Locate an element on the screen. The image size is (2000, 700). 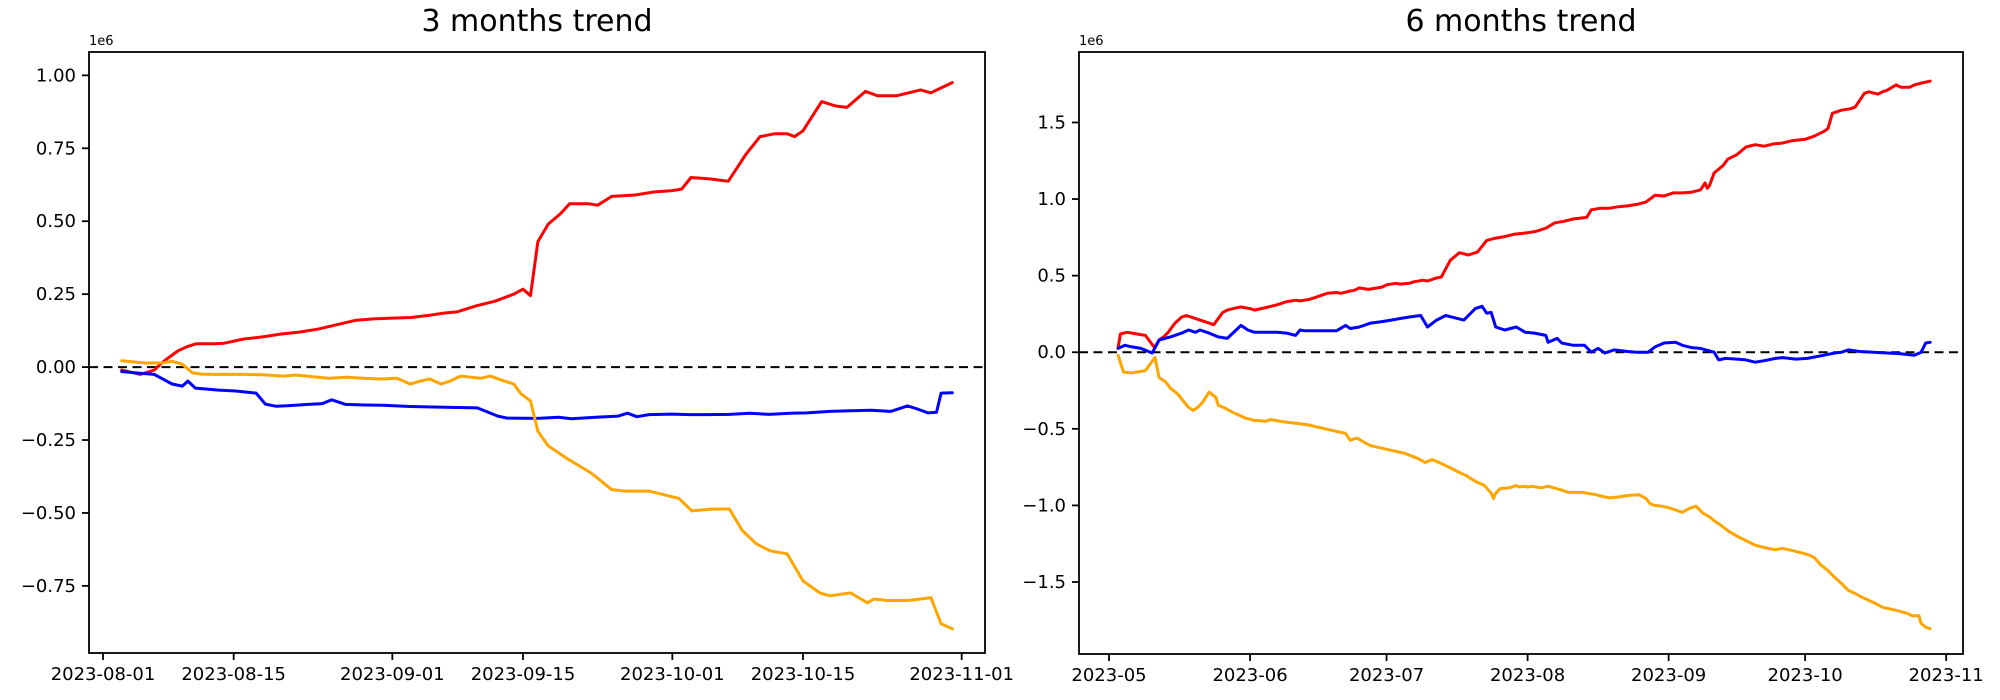
y-tick-label: −1.5 is located at coordinates (1044, 582).